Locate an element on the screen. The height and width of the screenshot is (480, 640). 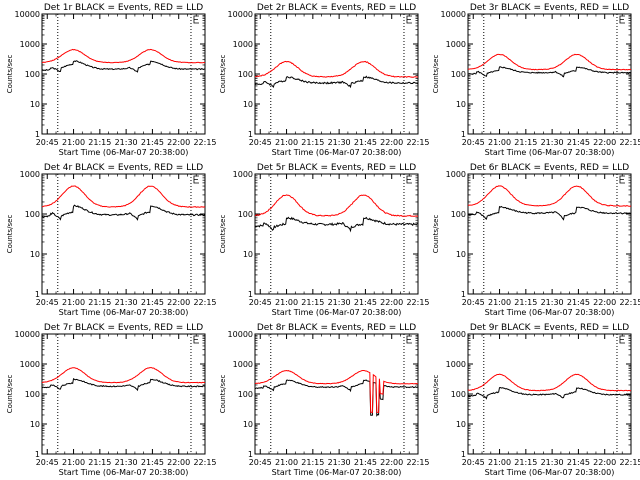
chart-title: Det 6r BLACK = Events, RED = LLD is located at coordinates (549, 168).